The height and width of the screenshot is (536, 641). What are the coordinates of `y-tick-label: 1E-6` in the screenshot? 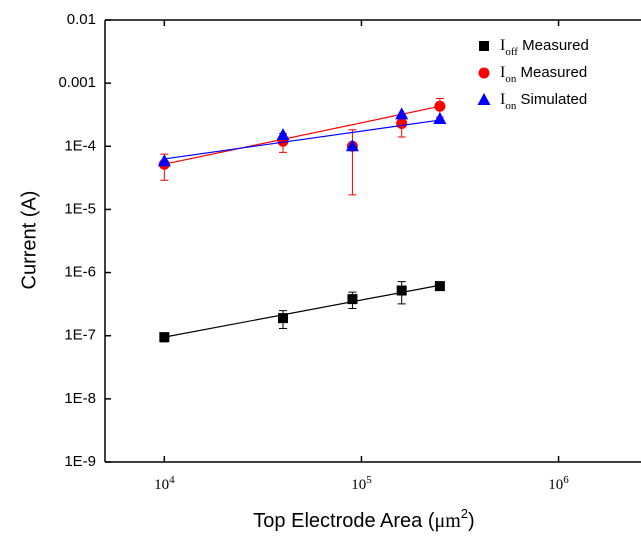 It's located at (80, 272).